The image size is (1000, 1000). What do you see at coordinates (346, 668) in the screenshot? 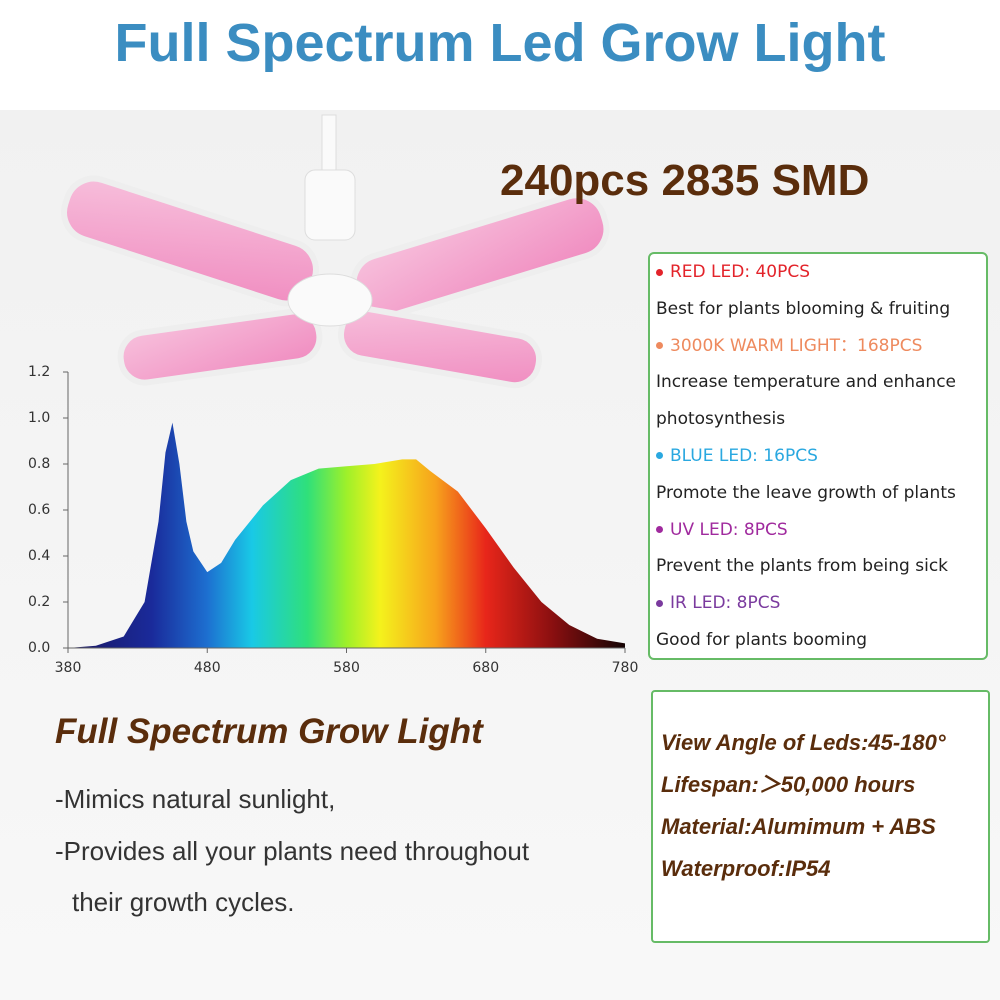
I see `x-tick-label: 580` at bounding box center [346, 668].